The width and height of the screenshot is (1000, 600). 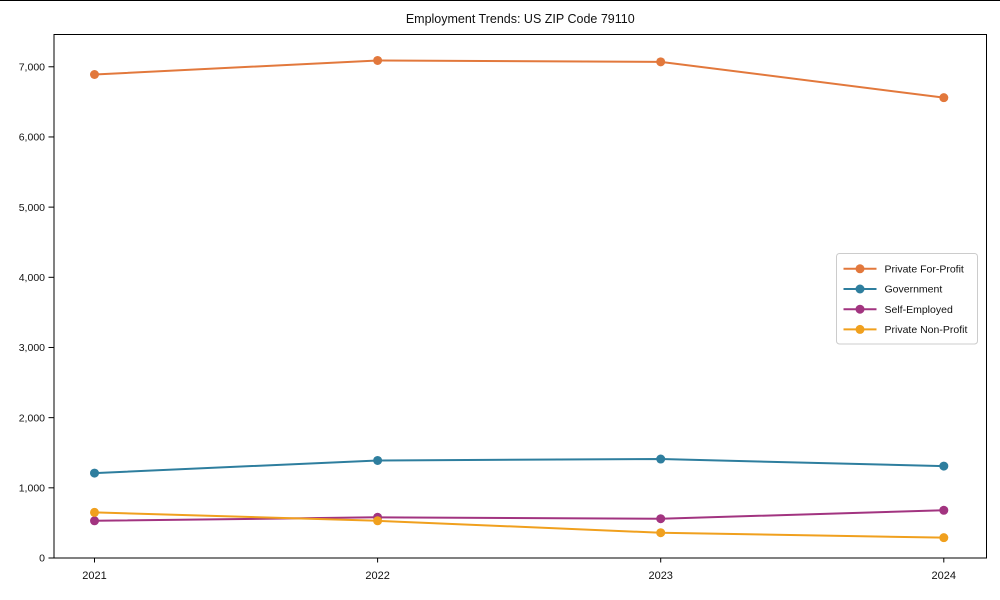 What do you see at coordinates (944, 98) in the screenshot?
I see `point-private-for-profit-2024` at bounding box center [944, 98].